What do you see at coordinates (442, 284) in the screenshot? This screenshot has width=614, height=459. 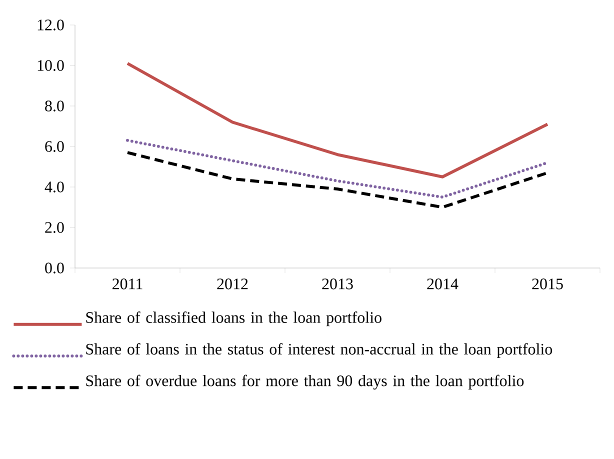 I see `x-tick-label: 2014` at bounding box center [442, 284].